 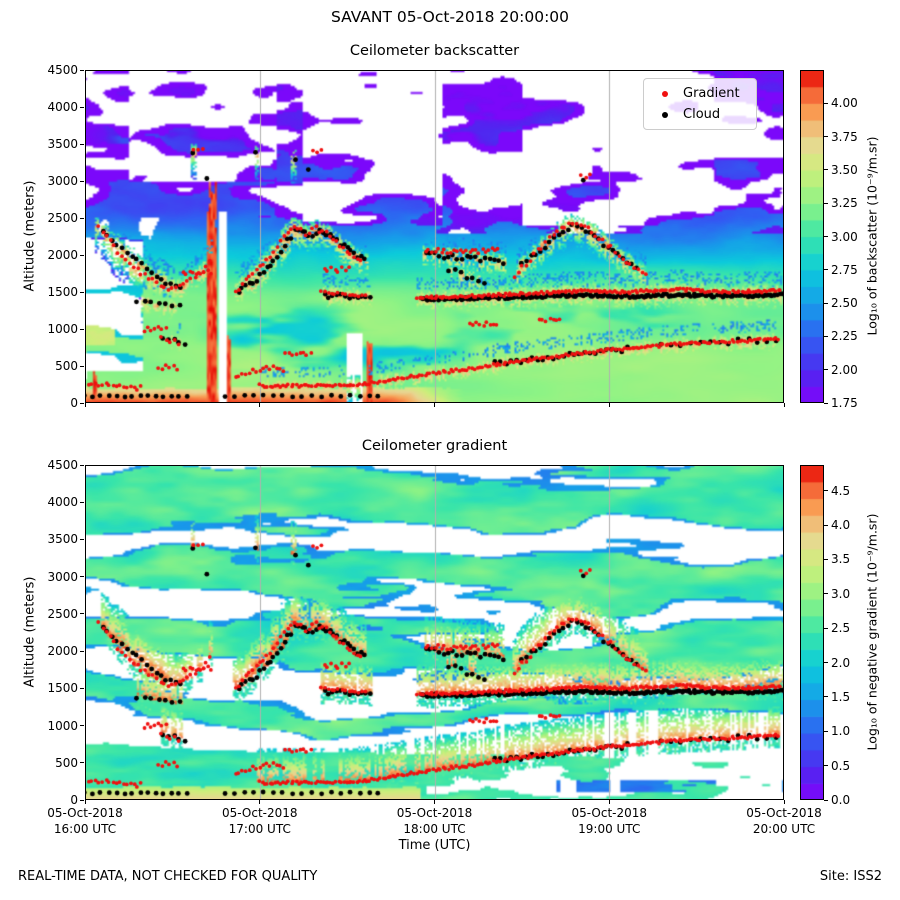 I want to click on colorbar-tick-label: 3.5, so click(x=841, y=559).